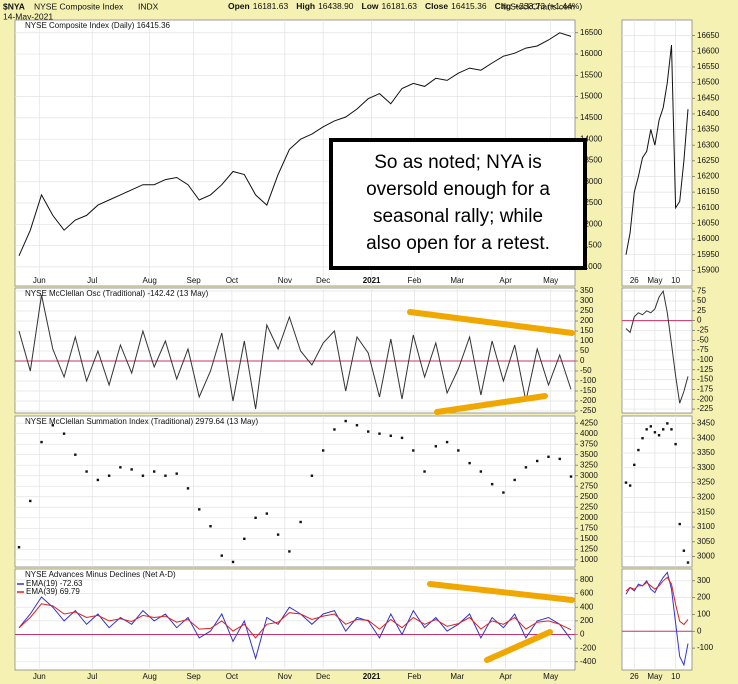  I want to click on y-tick-label: 150, so click(587, 330).